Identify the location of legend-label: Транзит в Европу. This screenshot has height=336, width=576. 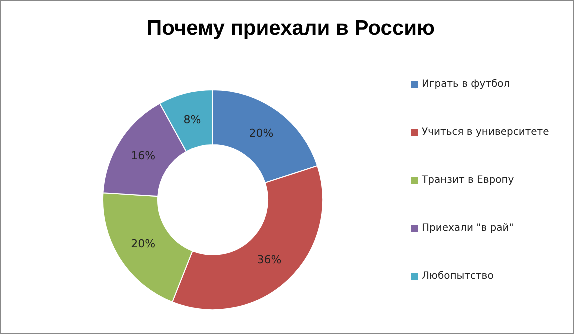
(468, 180).